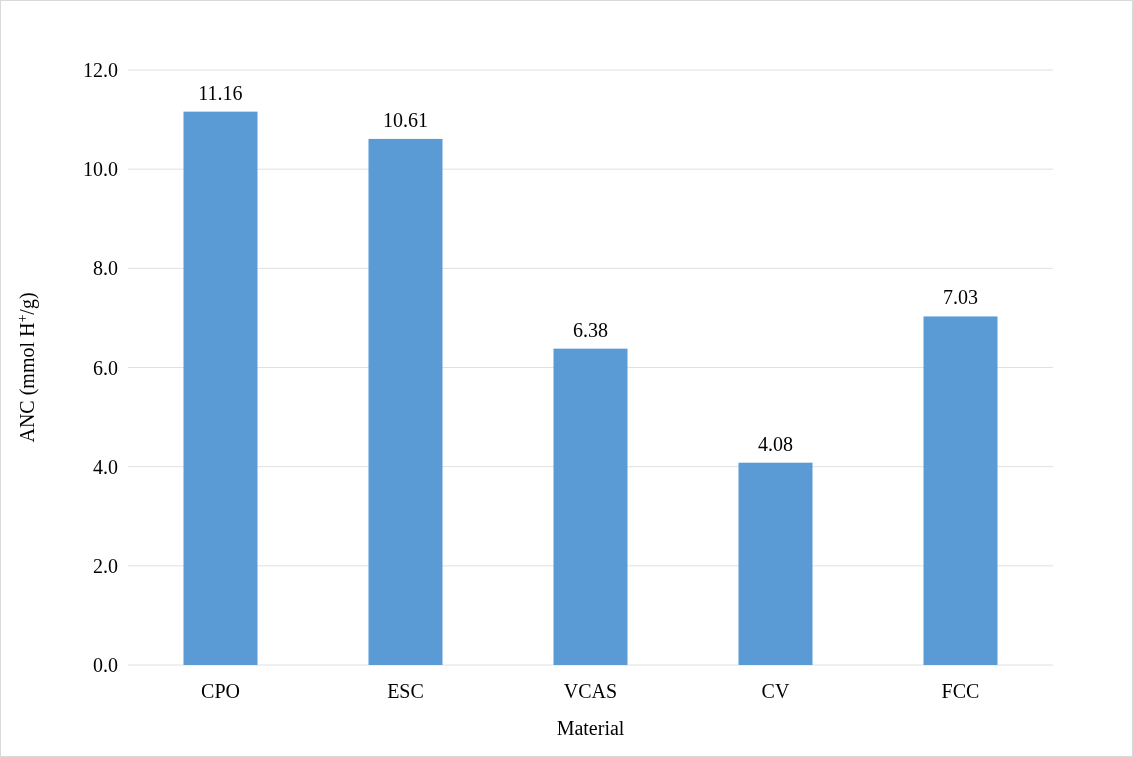 The height and width of the screenshot is (757, 1133). What do you see at coordinates (590, 329) in the screenshot?
I see `data-label: 6.38` at bounding box center [590, 329].